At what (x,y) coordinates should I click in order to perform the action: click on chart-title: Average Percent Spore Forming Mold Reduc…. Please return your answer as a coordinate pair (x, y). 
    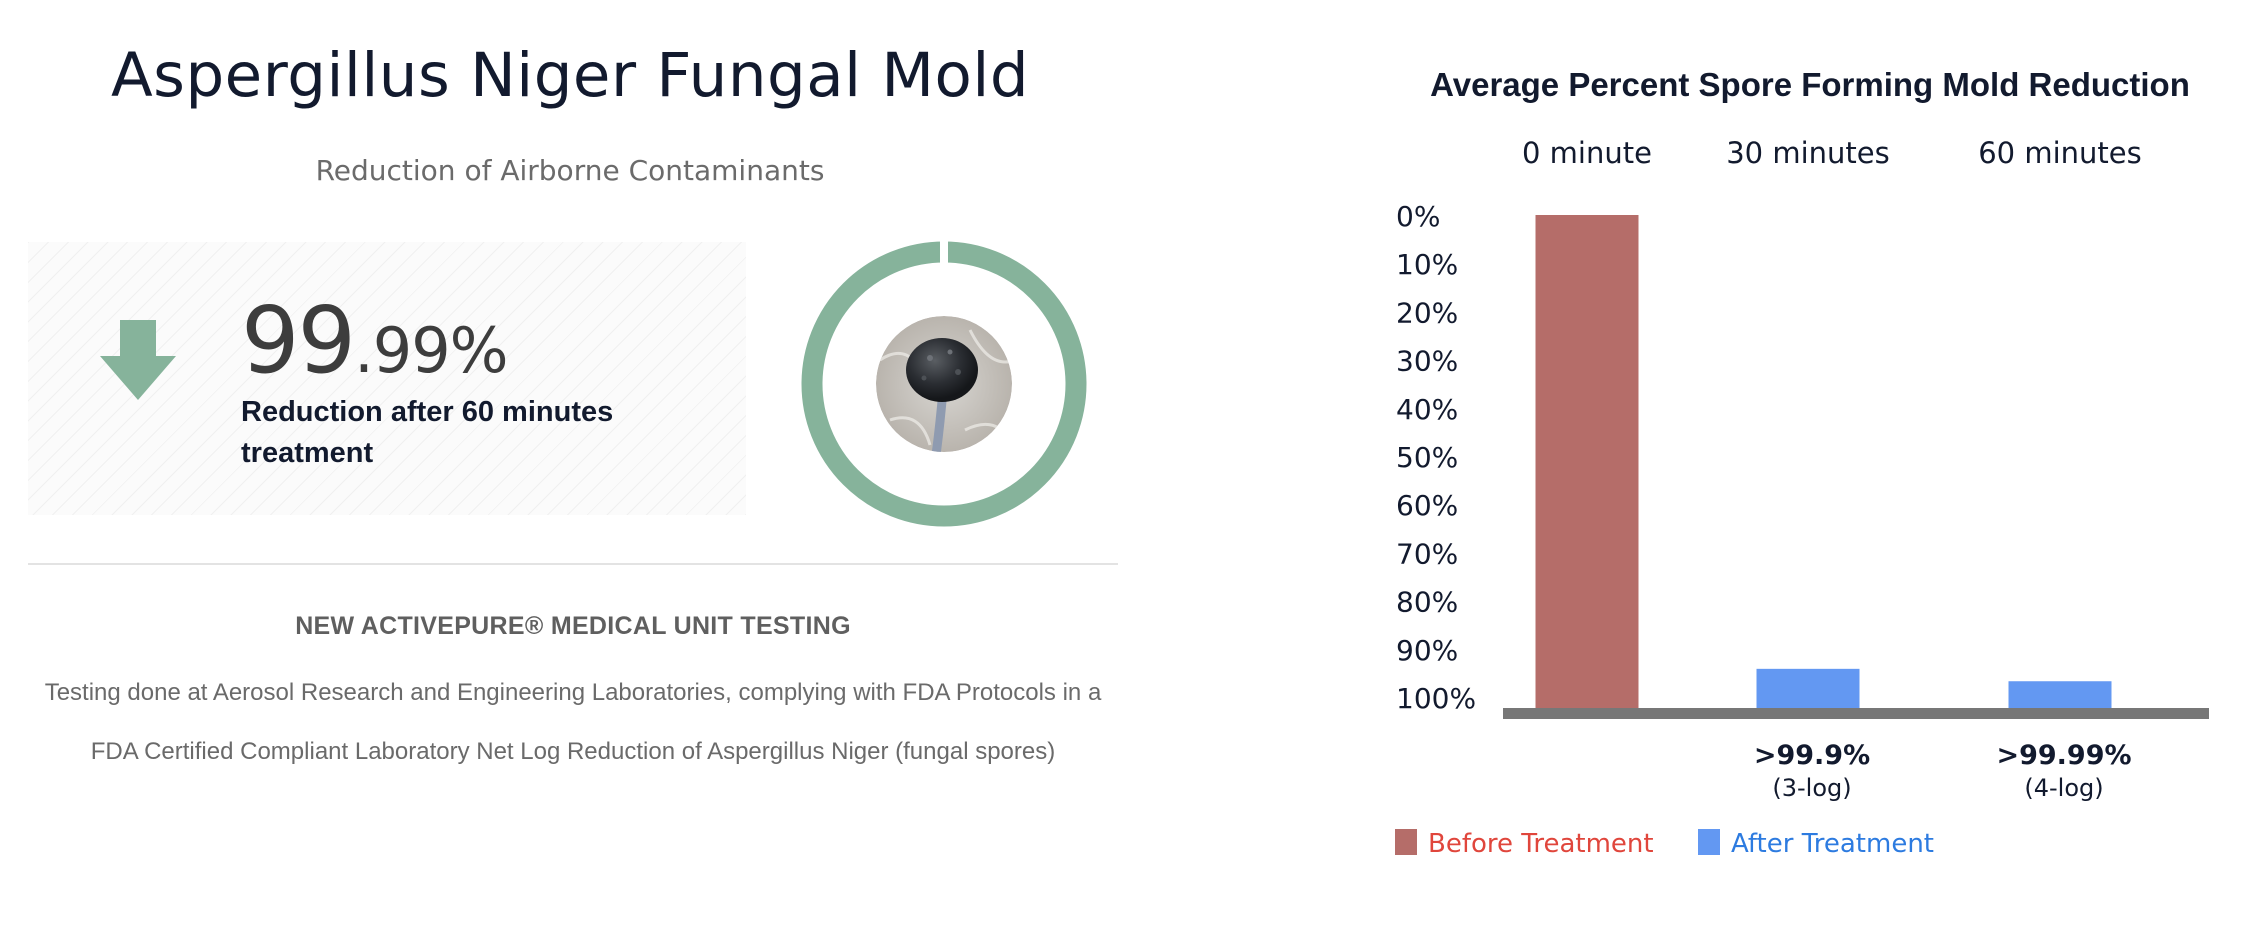
    Looking at the image, I should click on (1810, 84).